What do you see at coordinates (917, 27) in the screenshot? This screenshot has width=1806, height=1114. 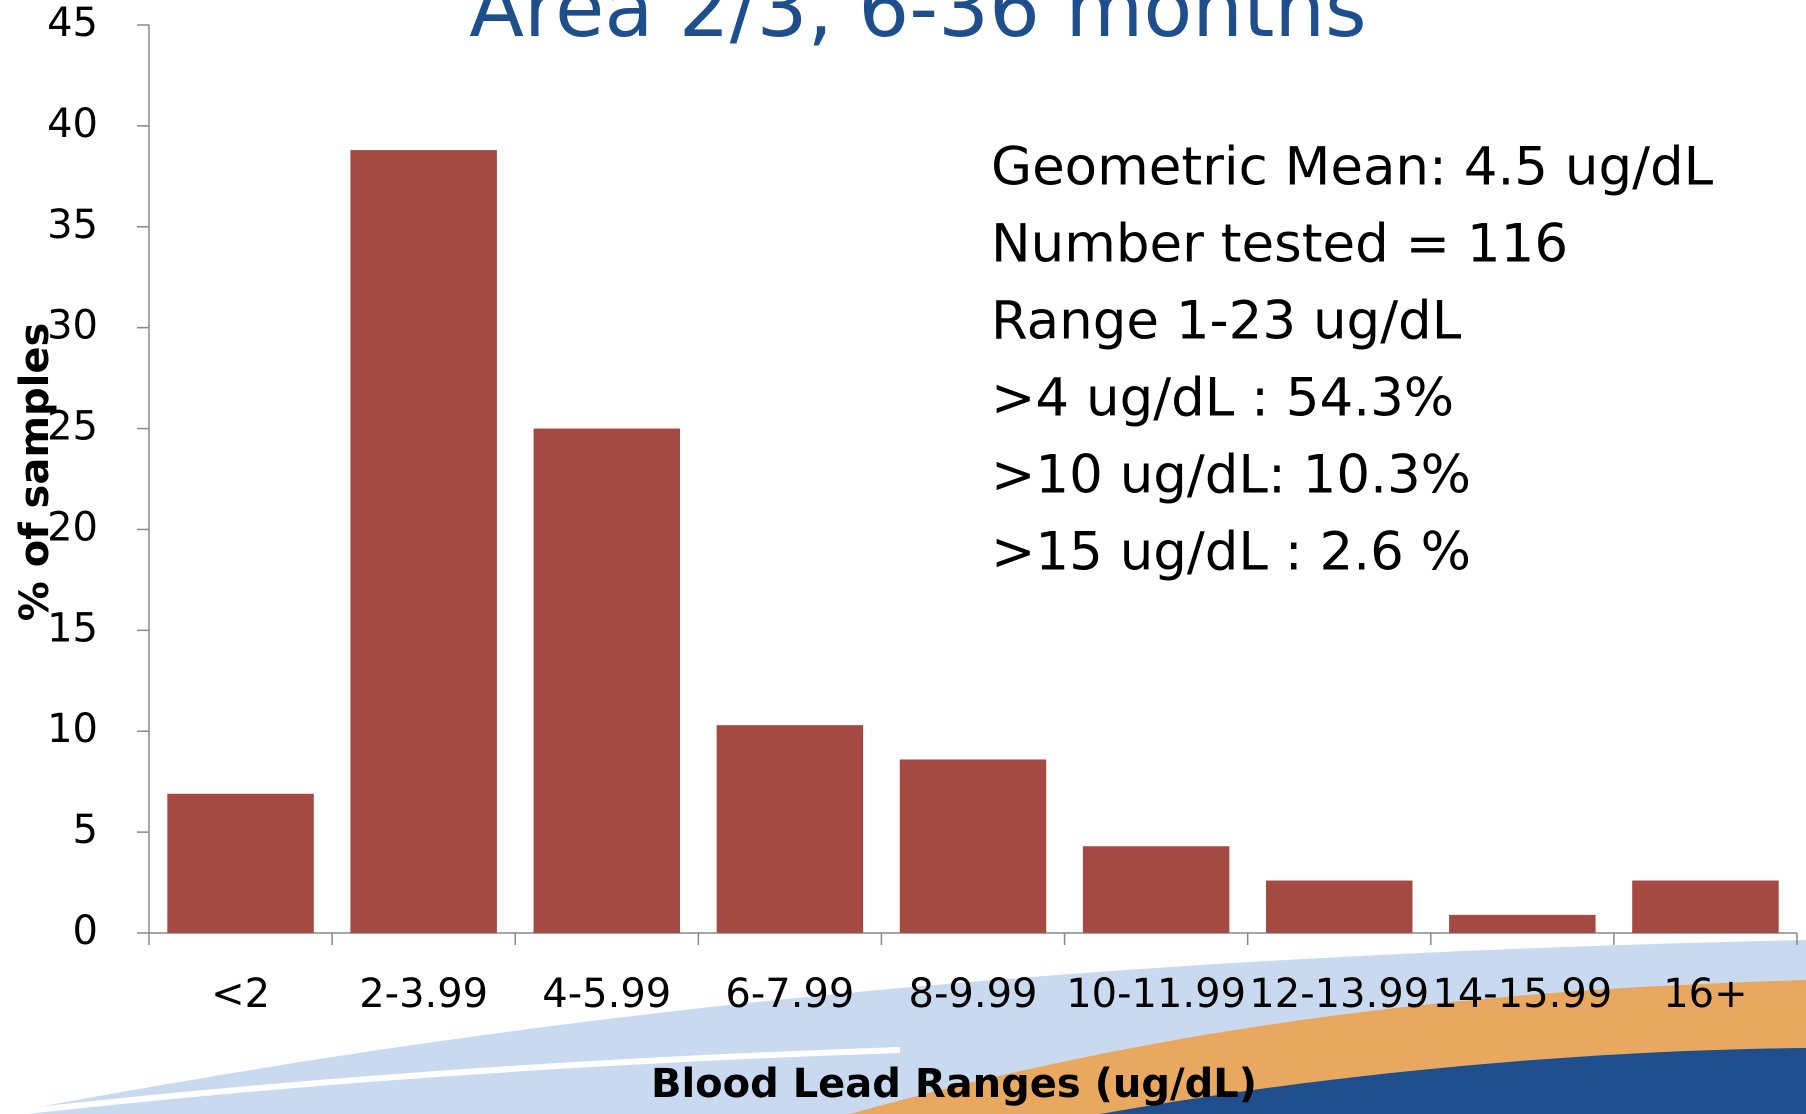 I see `chart-title: Area 2/3, 6-36 months` at bounding box center [917, 27].